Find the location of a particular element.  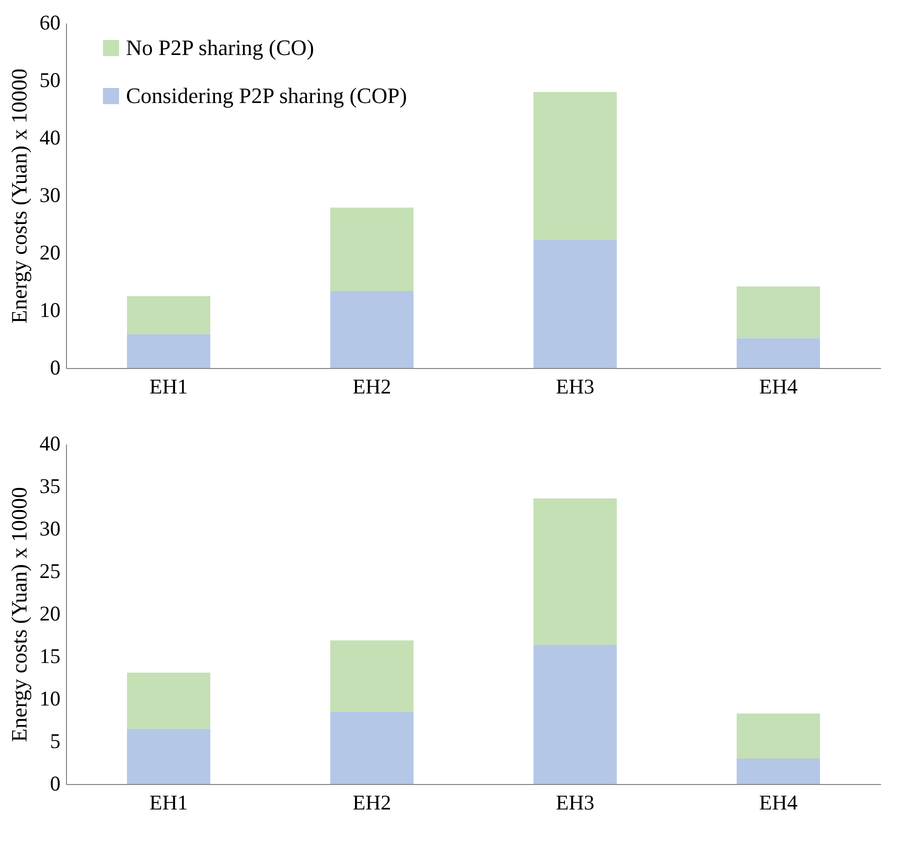

y-tick-label: 5 is located at coordinates (55, 741).